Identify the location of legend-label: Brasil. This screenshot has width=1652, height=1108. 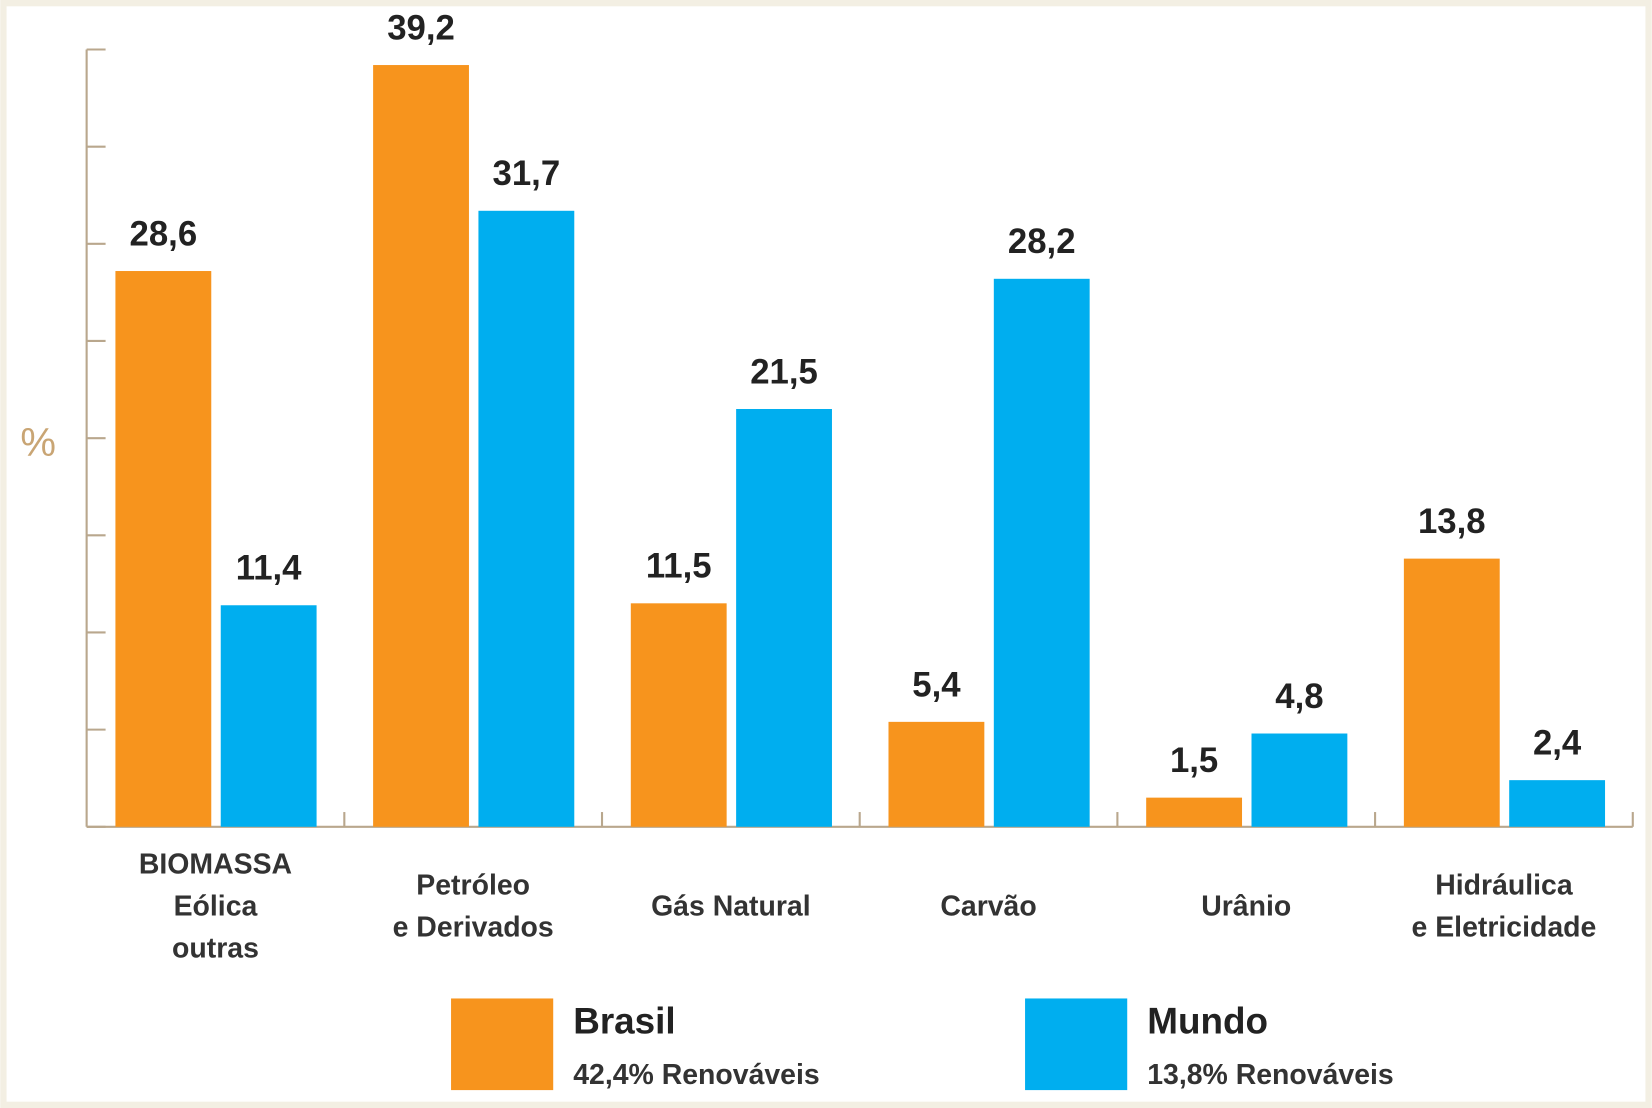
(624, 1020).